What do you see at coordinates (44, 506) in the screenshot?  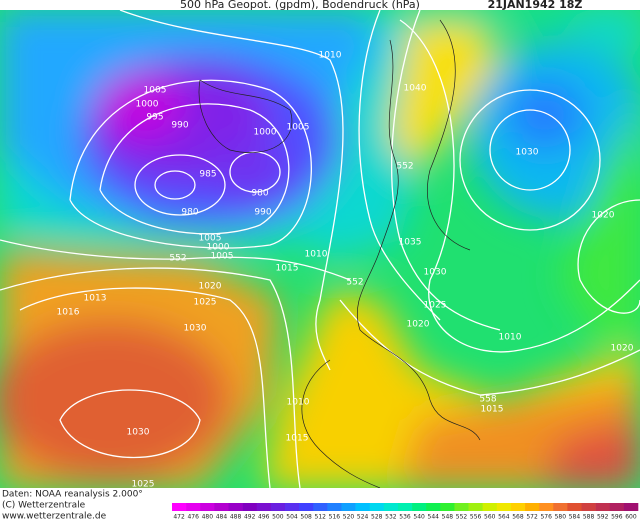 I see `copyright: (C) Wetterzentrale` at bounding box center [44, 506].